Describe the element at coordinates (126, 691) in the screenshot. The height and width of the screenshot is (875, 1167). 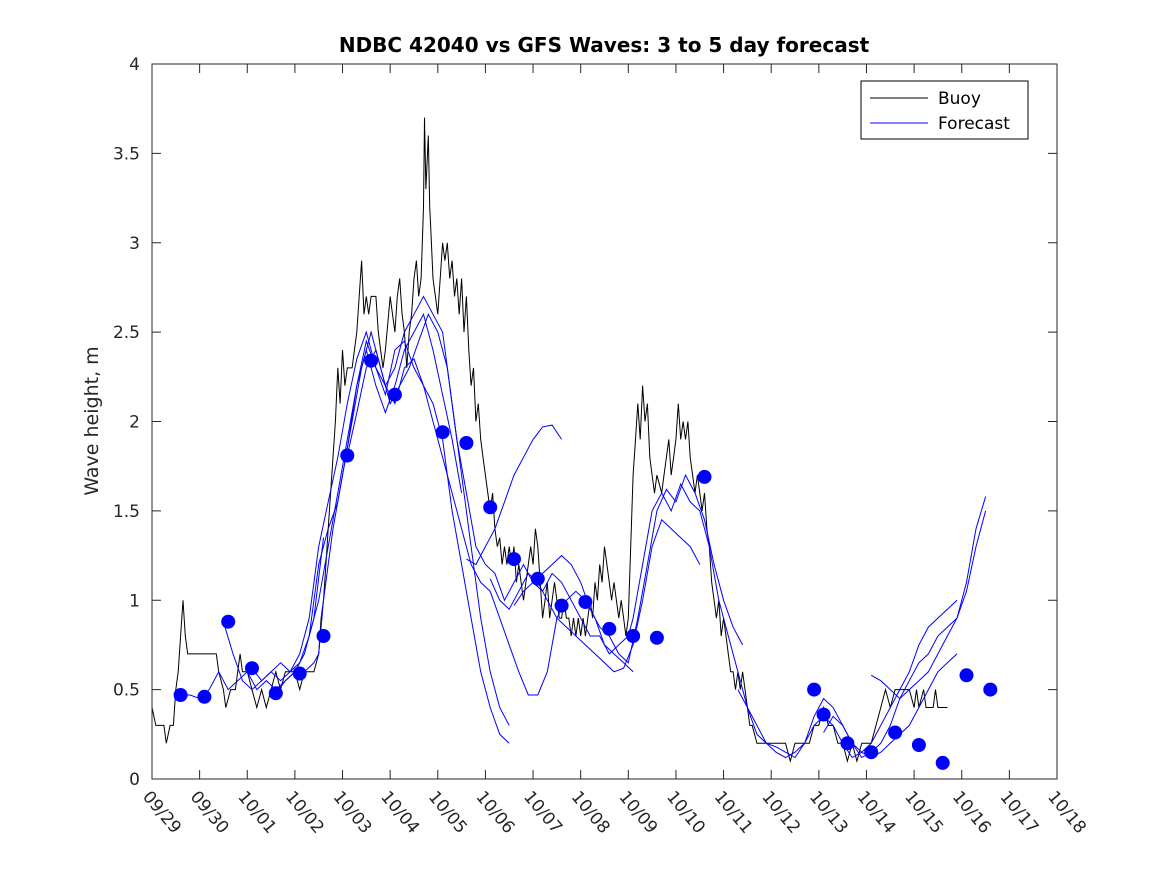
I see `y-tick-label: 0.5` at that location.